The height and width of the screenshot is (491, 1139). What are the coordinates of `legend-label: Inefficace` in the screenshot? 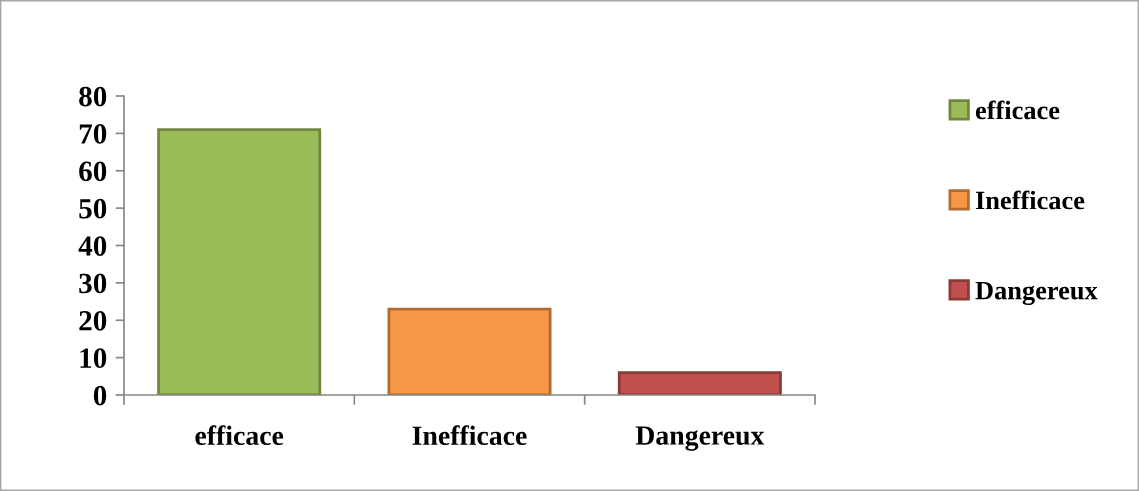 It's located at (1030, 200).